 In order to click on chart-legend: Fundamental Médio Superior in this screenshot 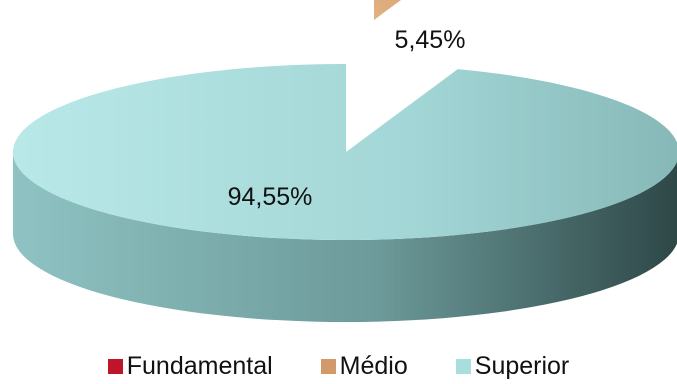, I will do `click(338, 366)`.